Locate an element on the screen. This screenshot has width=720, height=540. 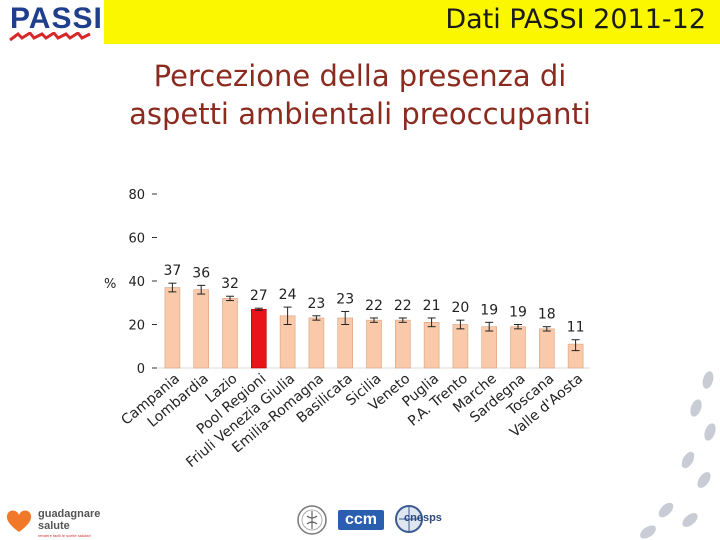
ccm-logo-text: ccm is located at coordinates (361, 519).